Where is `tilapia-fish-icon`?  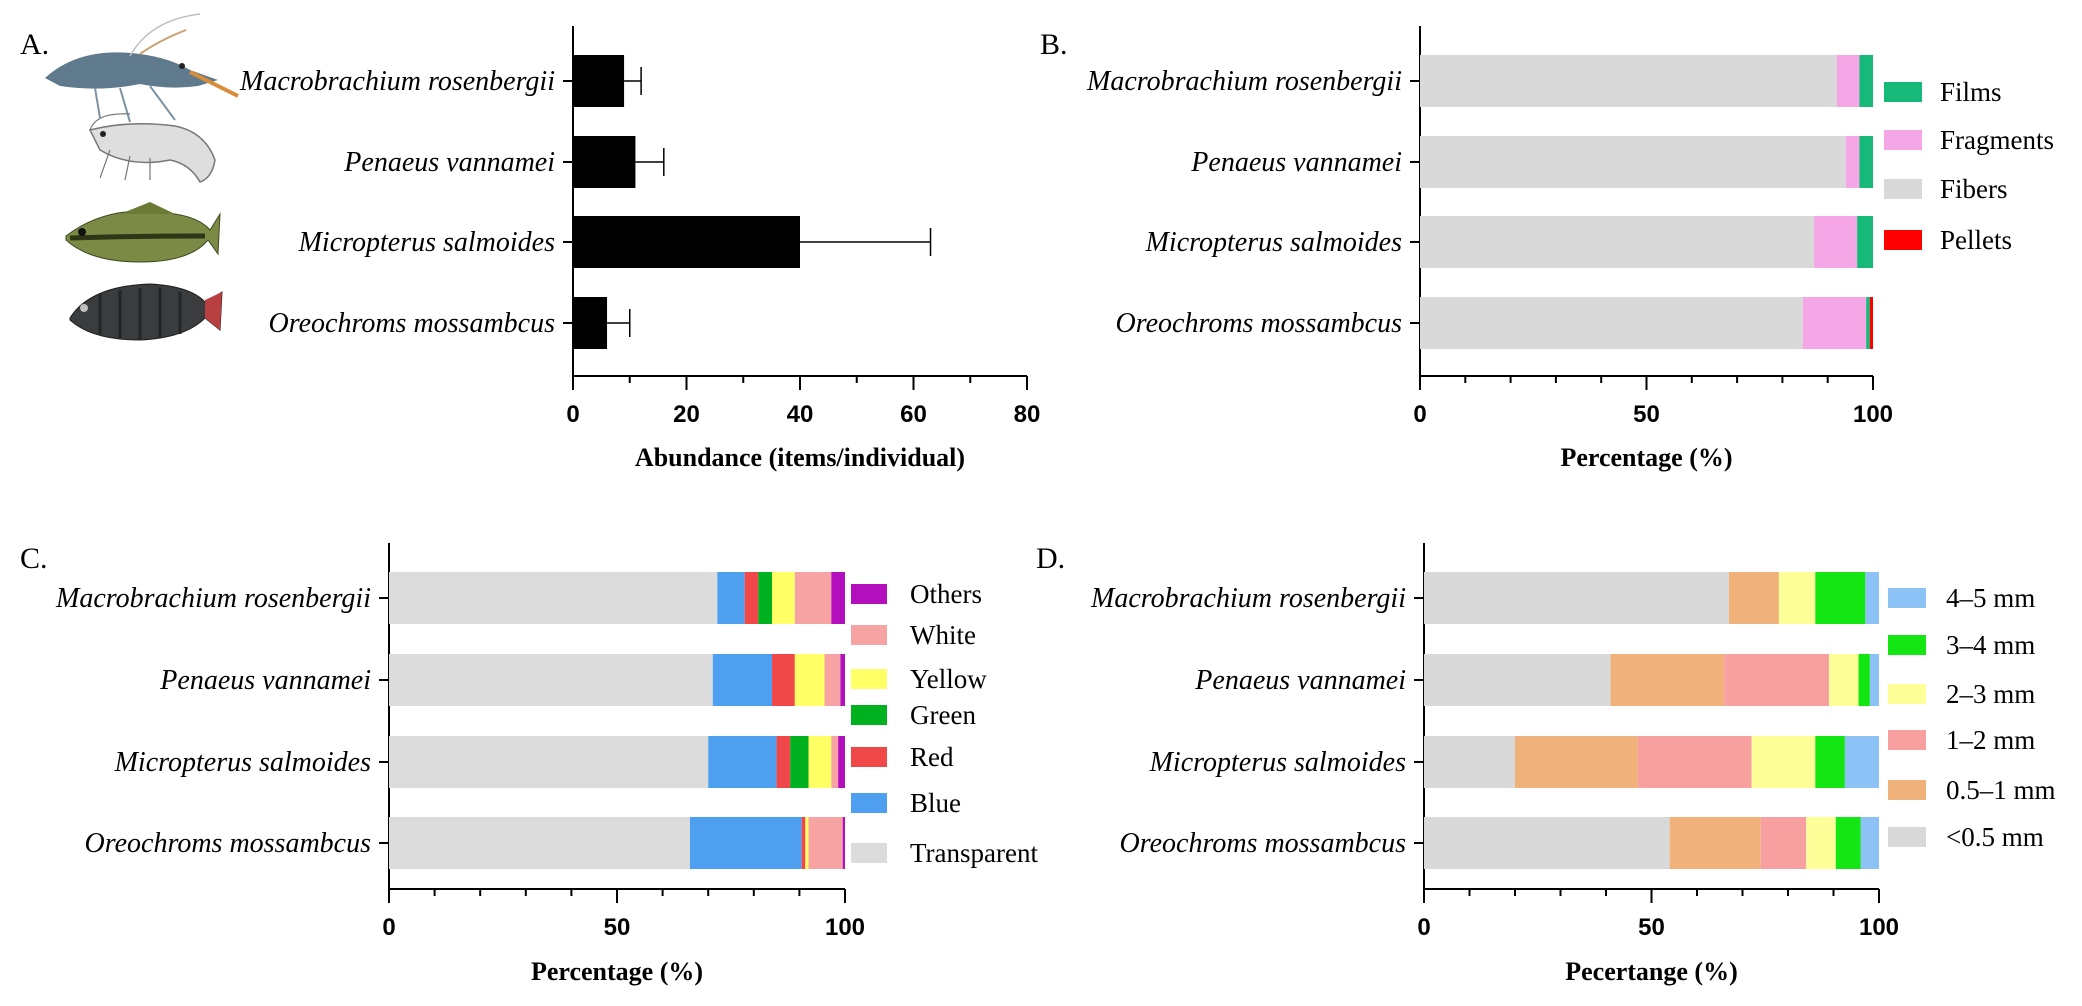
tilapia-fish-icon is located at coordinates (146, 312).